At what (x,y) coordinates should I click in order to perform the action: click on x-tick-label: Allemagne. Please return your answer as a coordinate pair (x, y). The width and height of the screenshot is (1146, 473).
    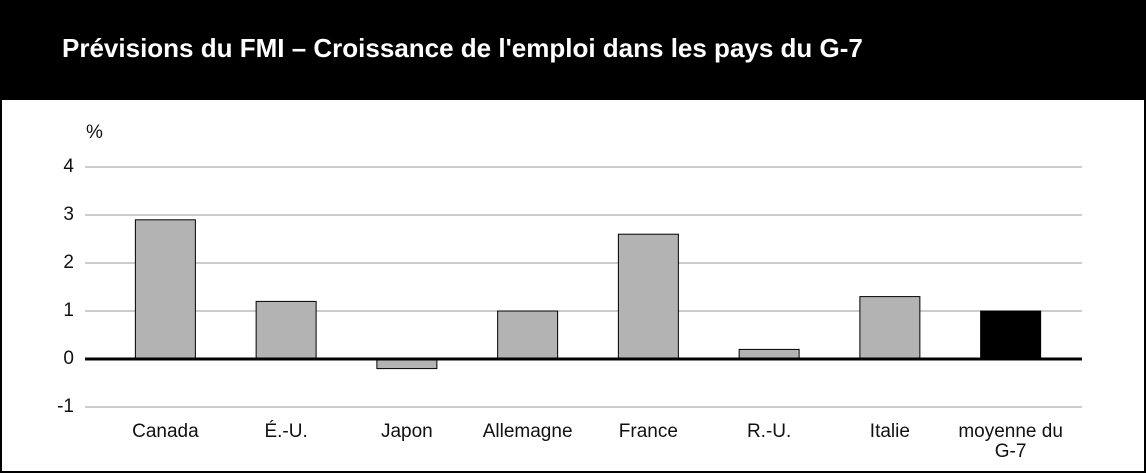
    Looking at the image, I should click on (527, 431).